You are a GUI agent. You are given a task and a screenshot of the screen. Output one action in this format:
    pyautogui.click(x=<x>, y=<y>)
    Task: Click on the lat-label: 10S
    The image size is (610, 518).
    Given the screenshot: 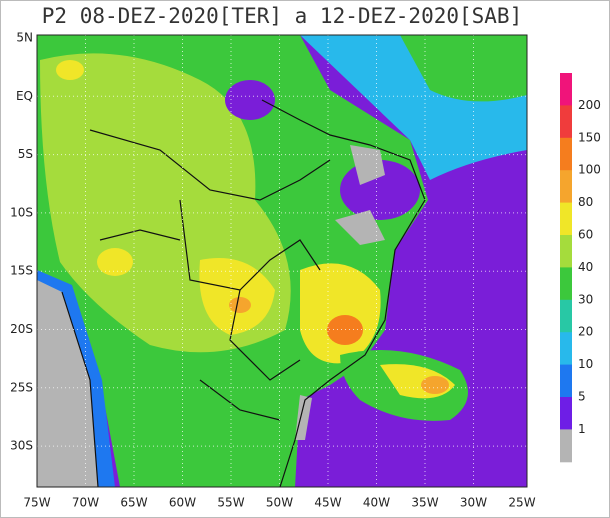 What is the action you would take?
    pyautogui.click(x=21, y=212)
    